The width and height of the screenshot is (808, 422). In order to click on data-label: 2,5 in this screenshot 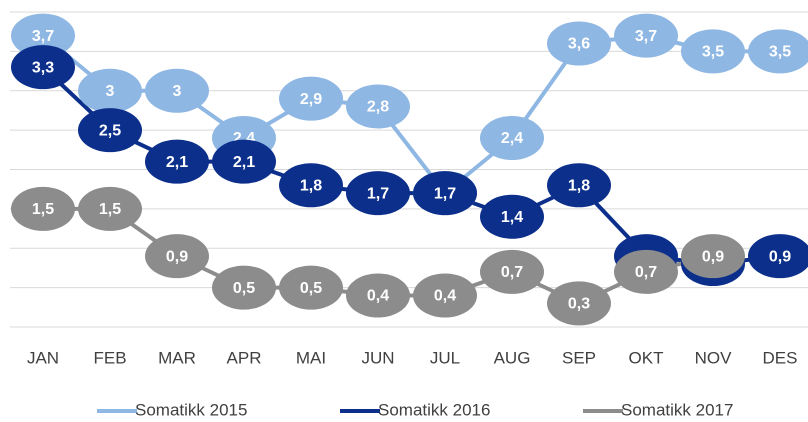, I will do `click(110, 130)`.